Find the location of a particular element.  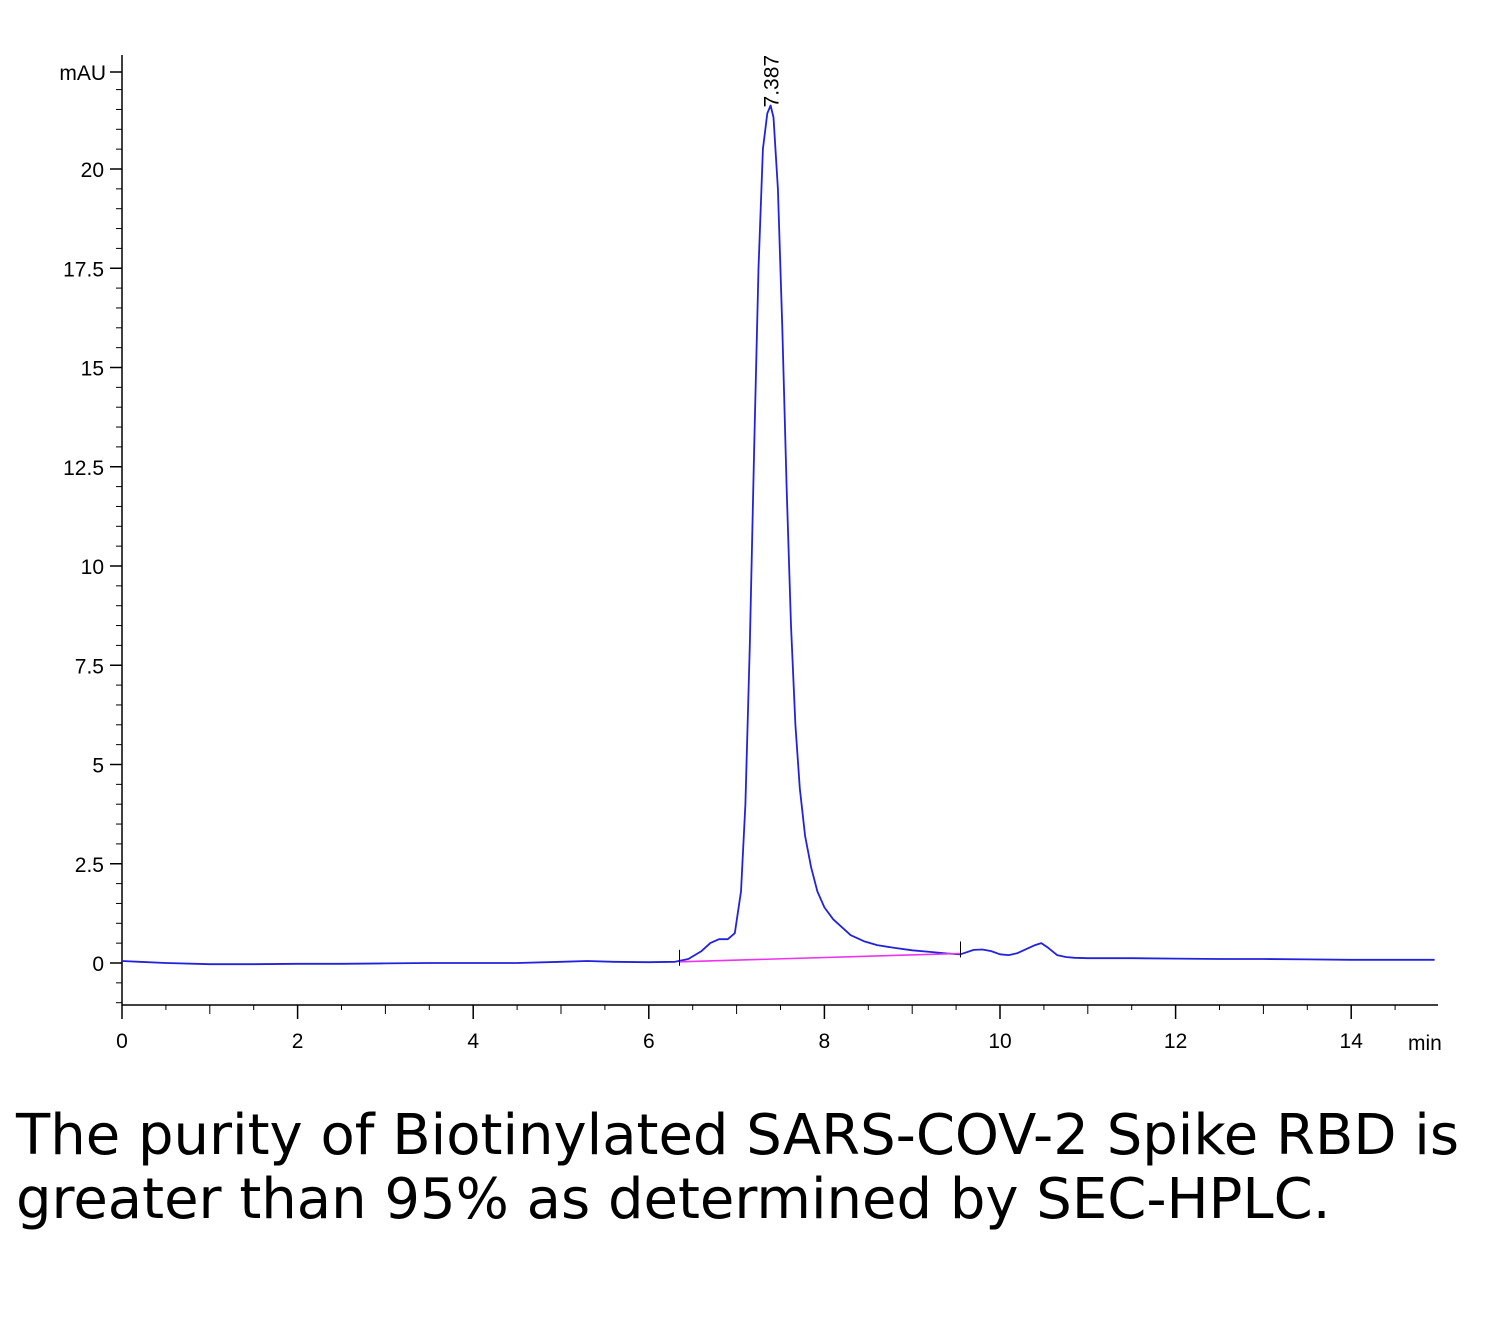

x-tick-label: 8 is located at coordinates (825, 1041).